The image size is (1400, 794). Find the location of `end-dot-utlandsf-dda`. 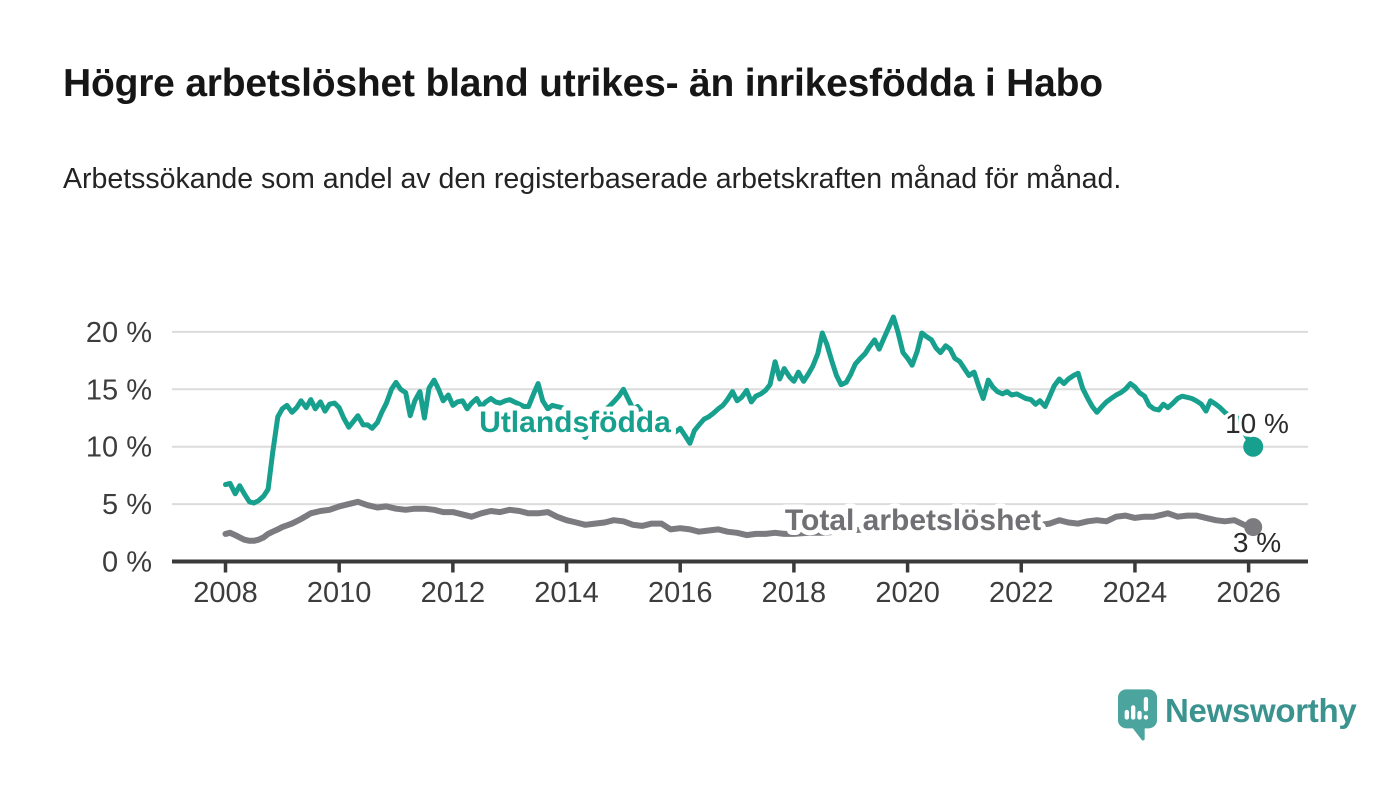

end-dot-utlandsf-dda is located at coordinates (1253, 446).